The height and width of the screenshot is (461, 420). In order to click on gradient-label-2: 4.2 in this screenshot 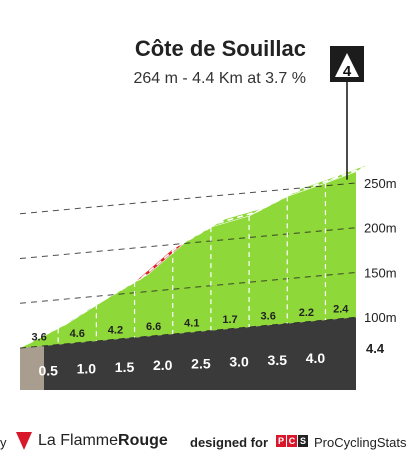, I will do `click(115, 330)`.